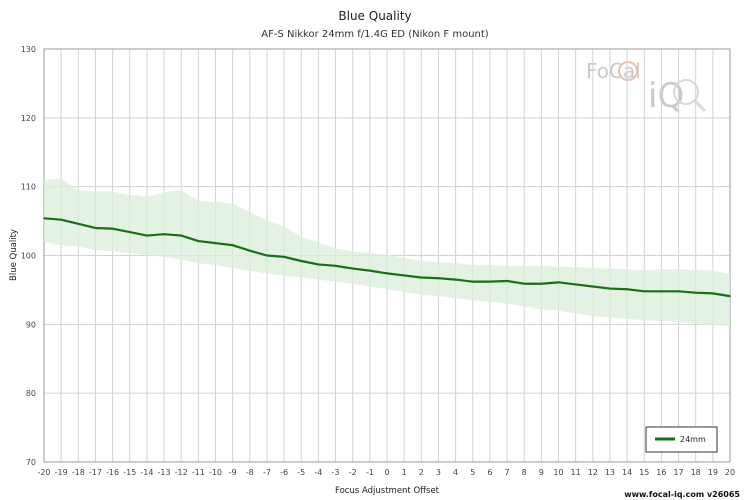 Image resolution: width=750 pixels, height=500 pixels. I want to click on x-tick-label: 6, so click(489, 472).